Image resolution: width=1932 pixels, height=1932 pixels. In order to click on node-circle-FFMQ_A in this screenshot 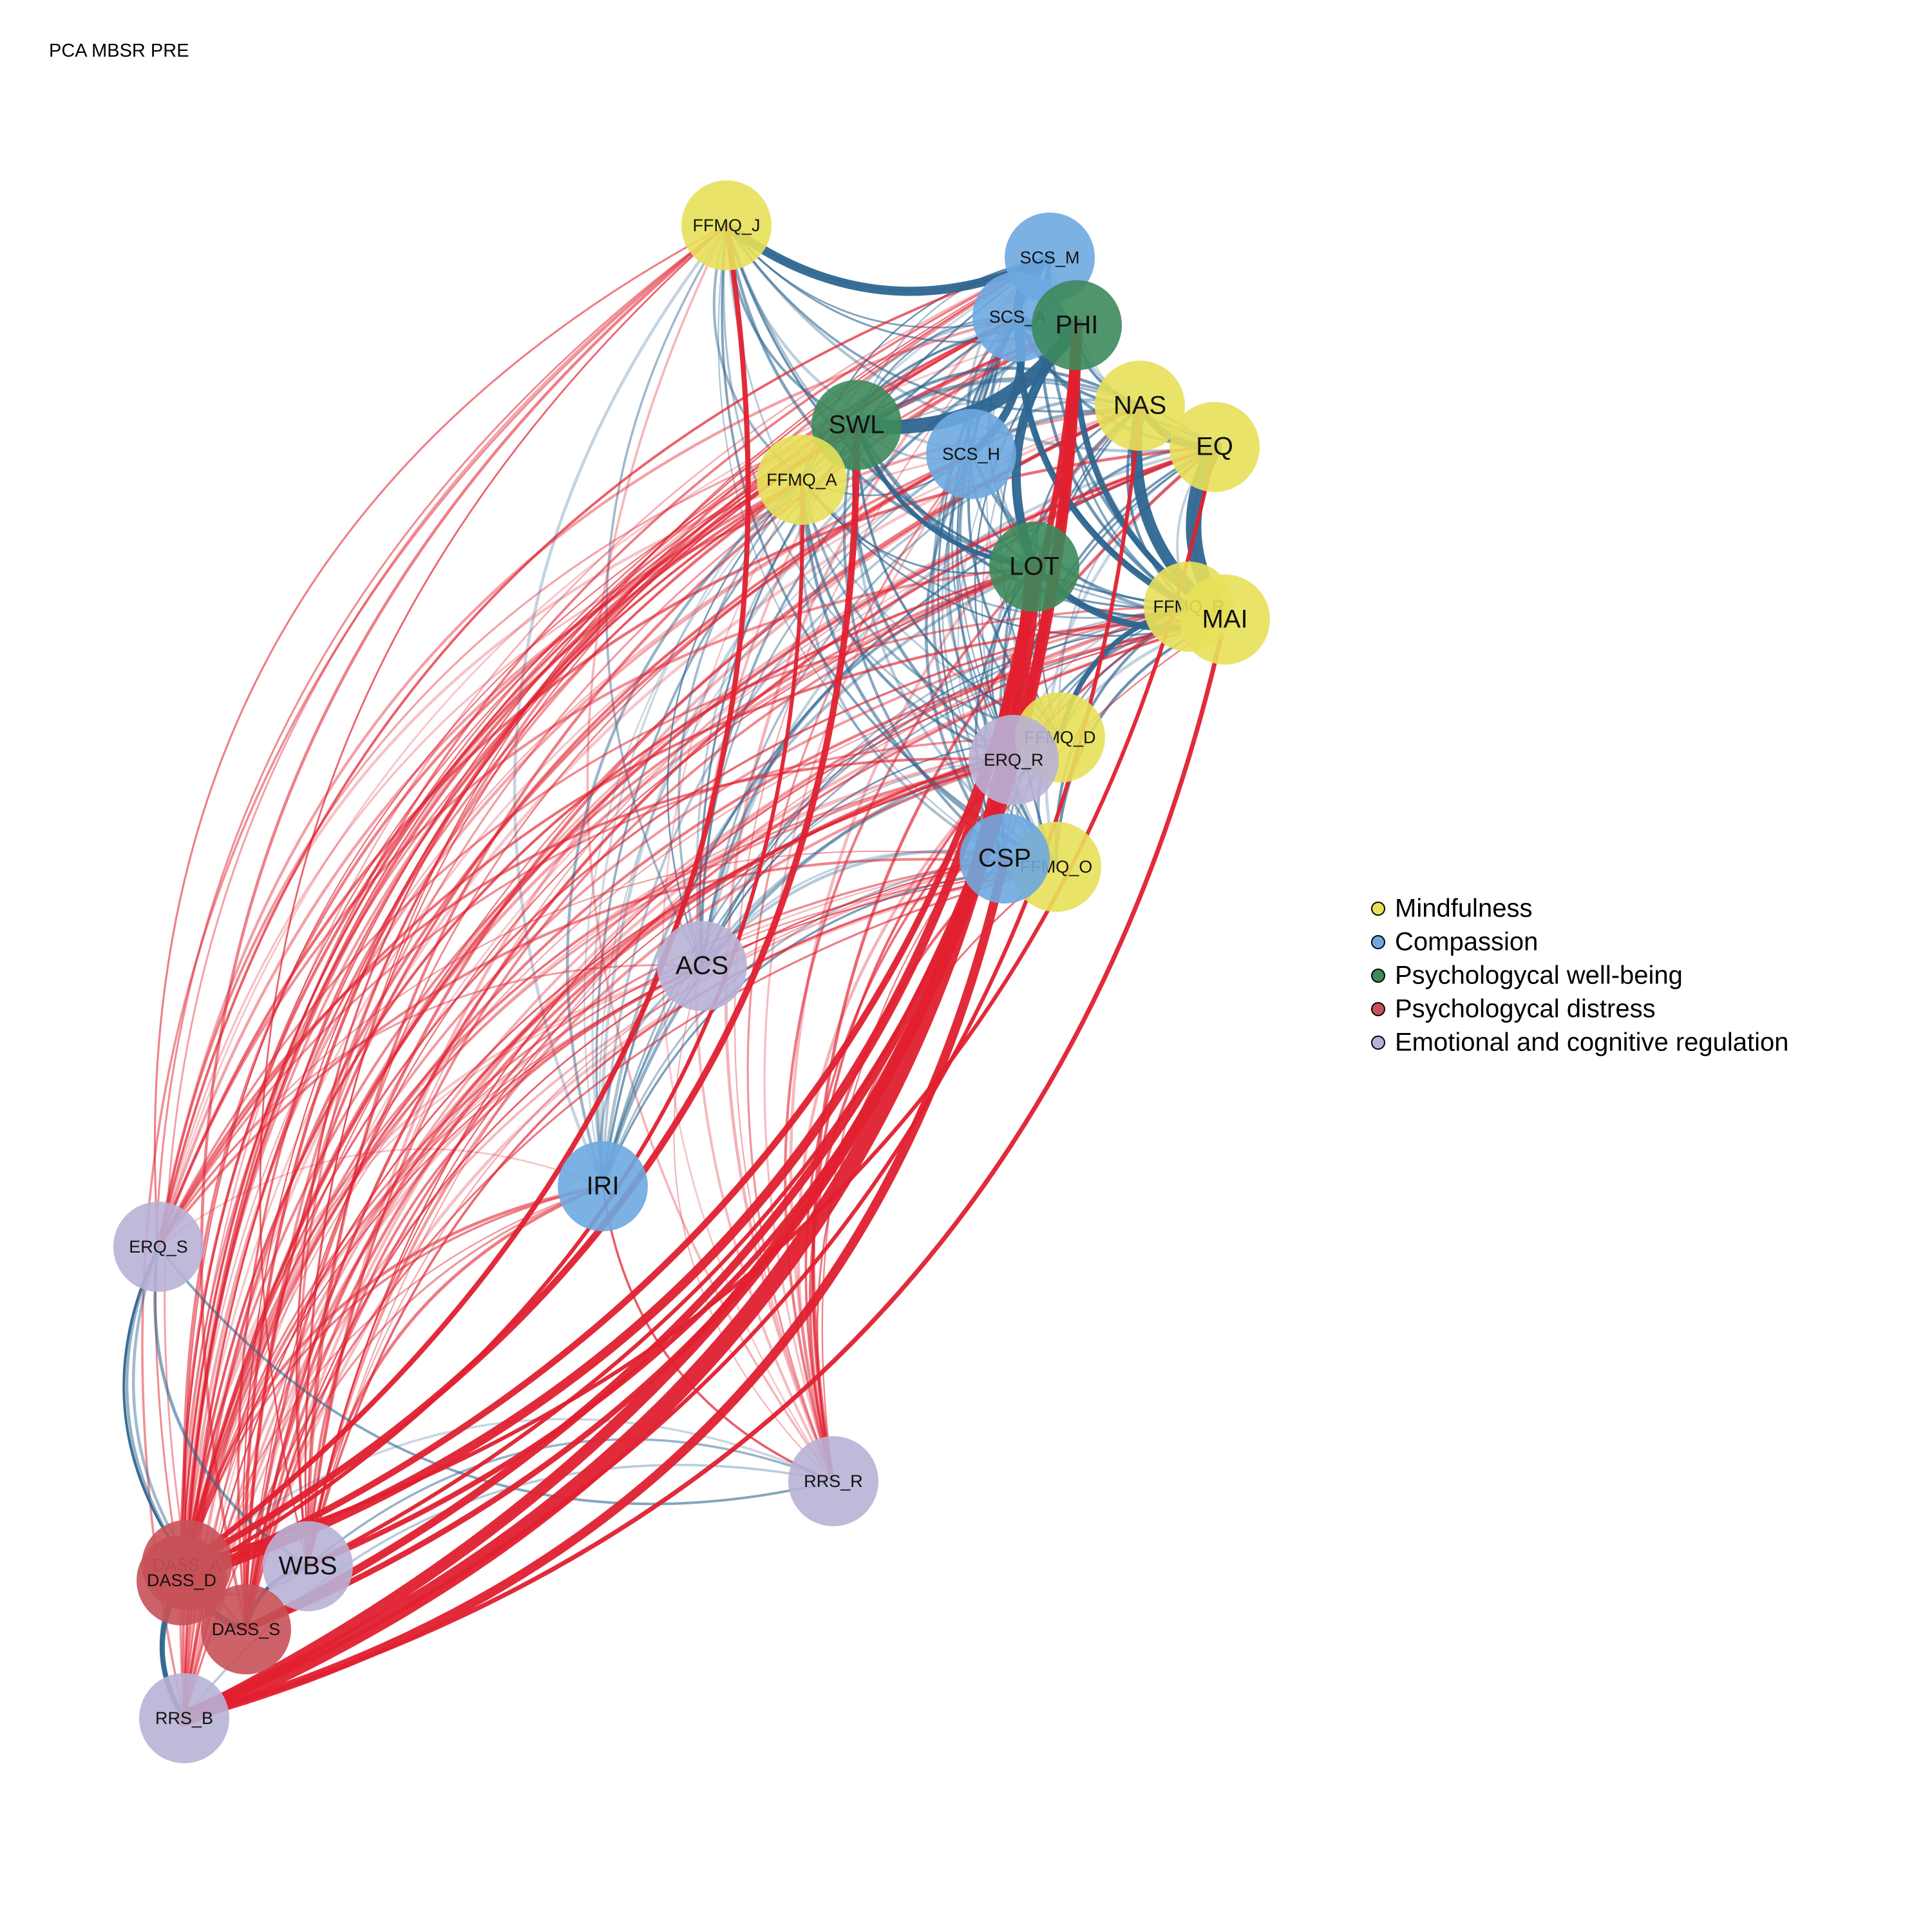, I will do `click(802, 480)`.